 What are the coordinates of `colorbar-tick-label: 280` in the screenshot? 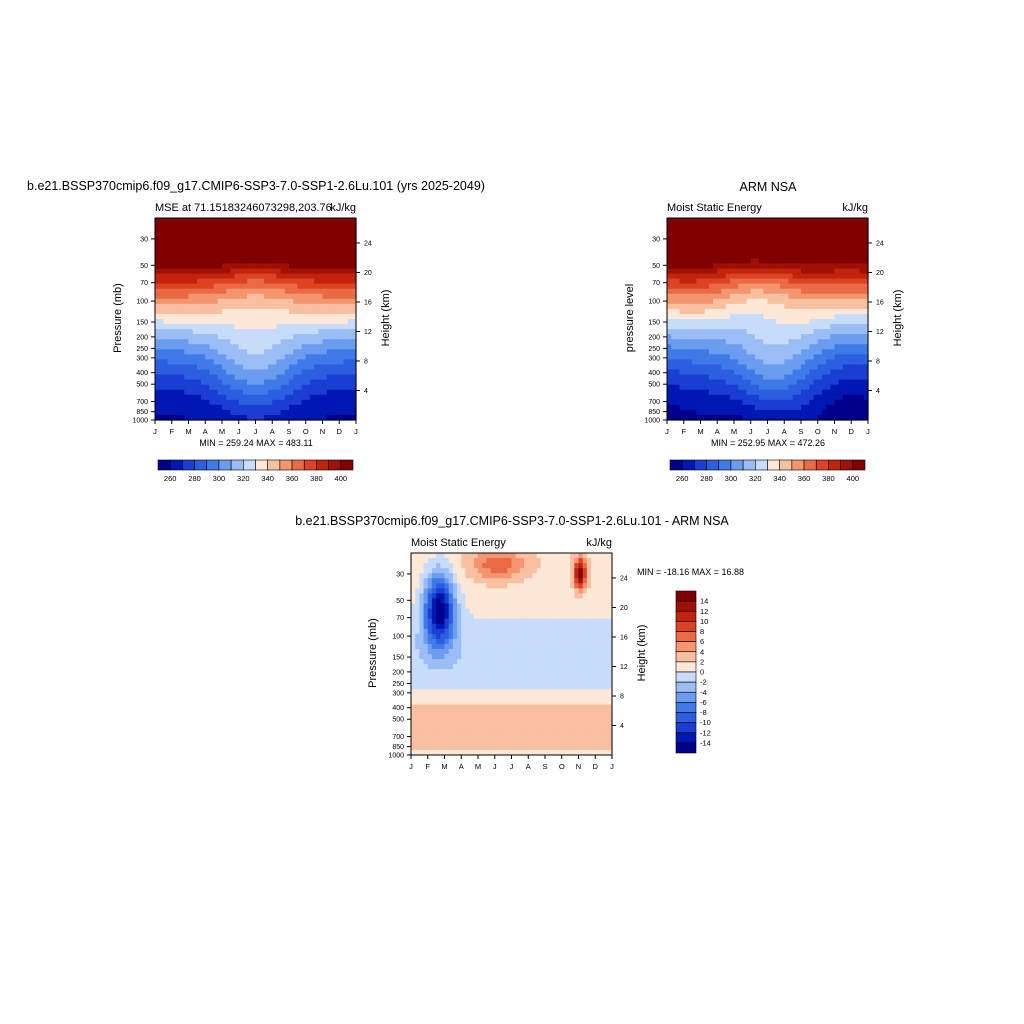 It's located at (706, 478).